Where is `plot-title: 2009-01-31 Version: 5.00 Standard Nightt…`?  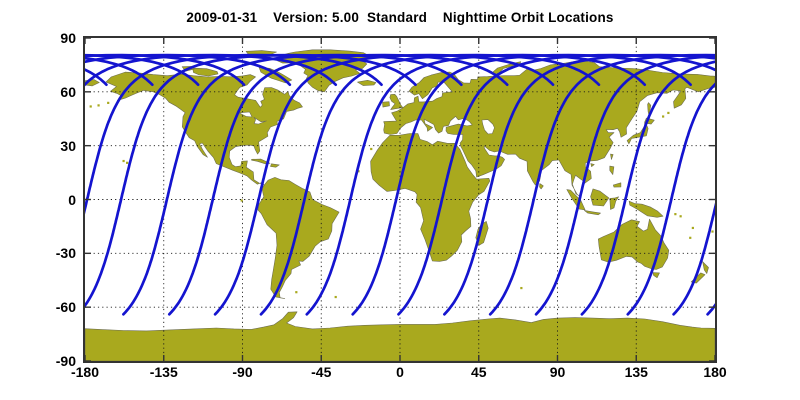 plot-title: 2009-01-31 Version: 5.00 Standard Nightt… is located at coordinates (400, 17).